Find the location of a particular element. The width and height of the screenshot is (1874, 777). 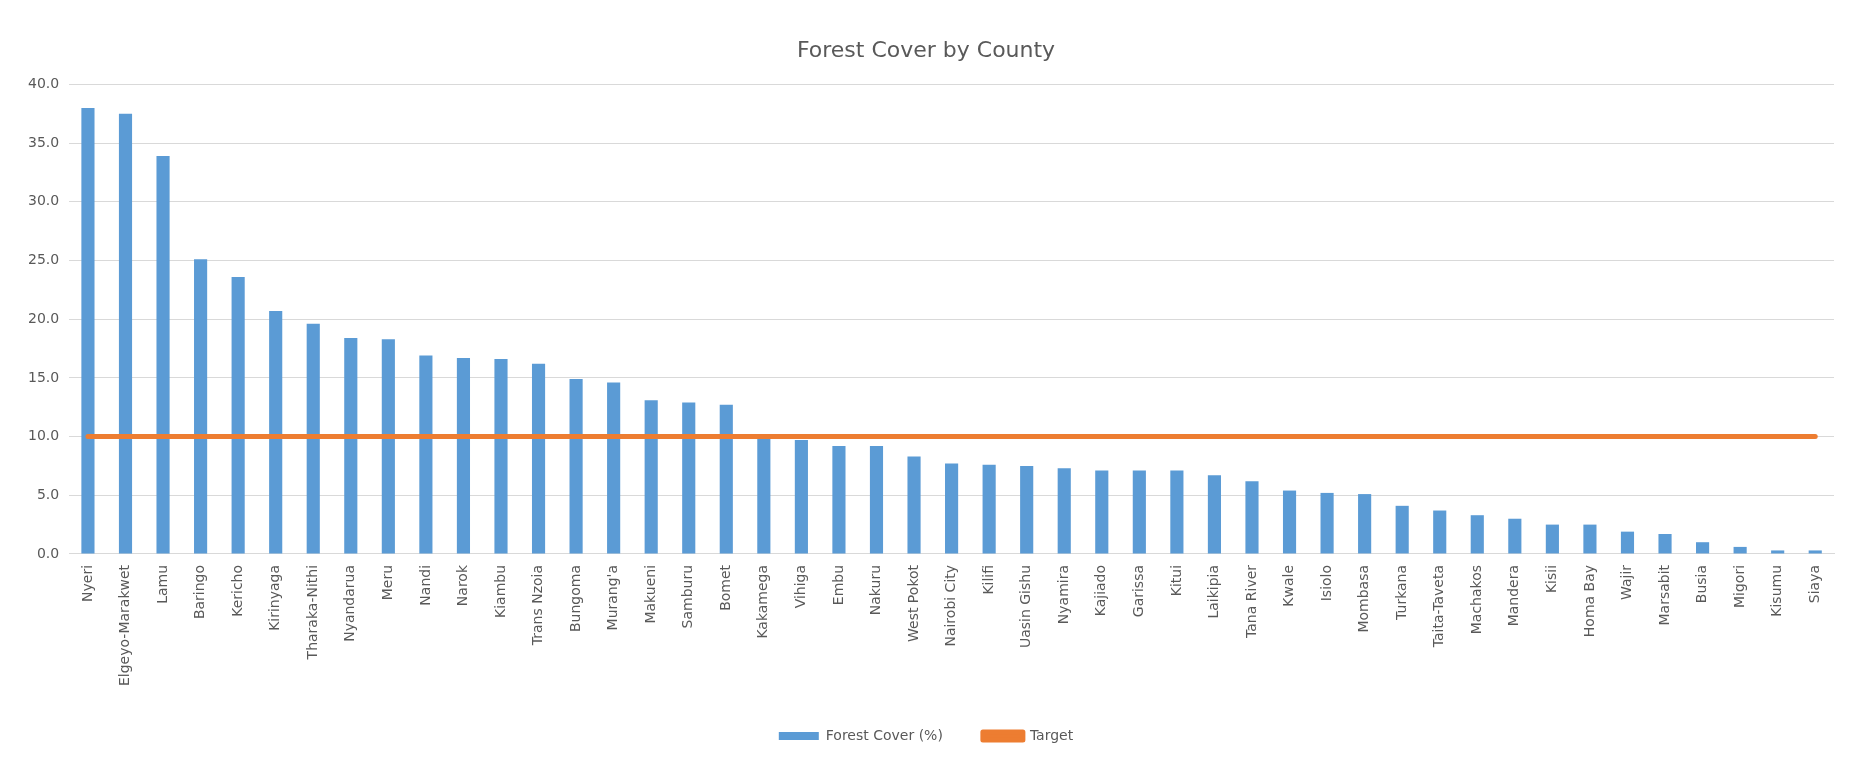

x-tick-label: Taita-Taveta is located at coordinates (1438, 606).